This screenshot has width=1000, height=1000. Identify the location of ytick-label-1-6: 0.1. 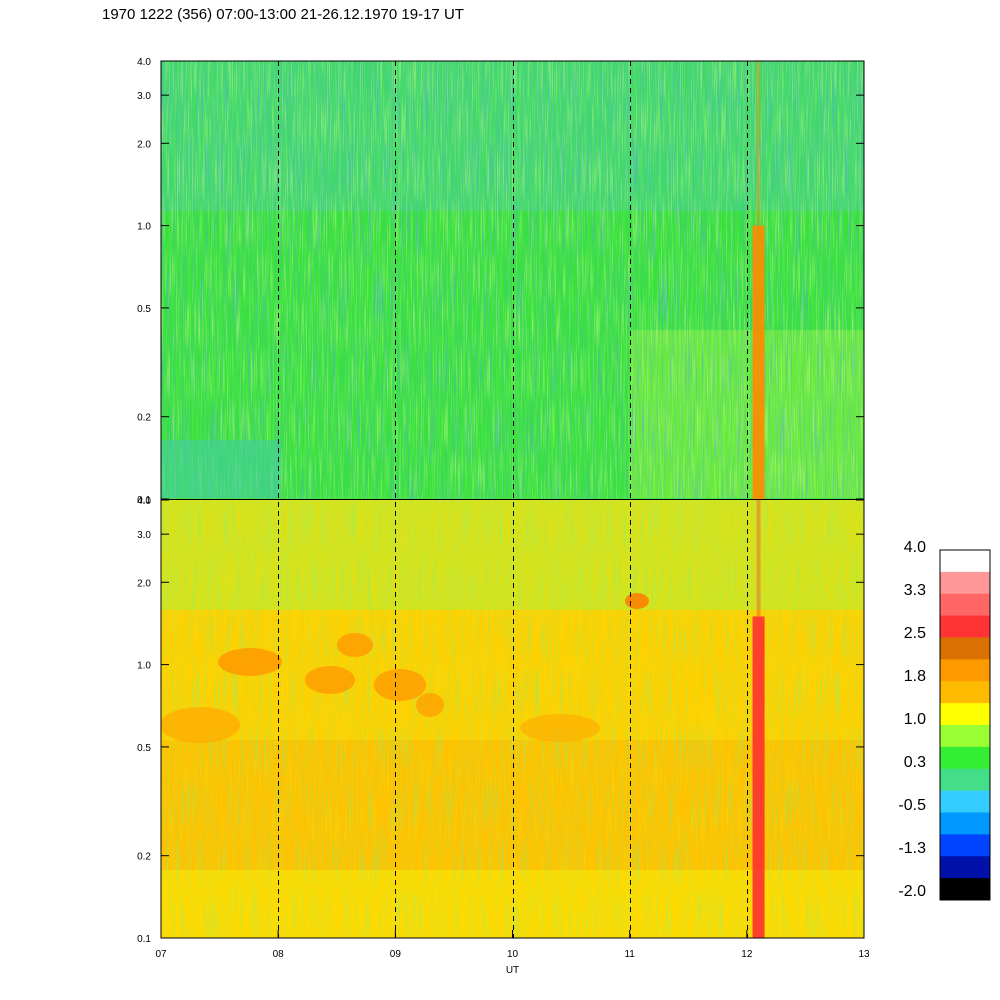
(144, 939).